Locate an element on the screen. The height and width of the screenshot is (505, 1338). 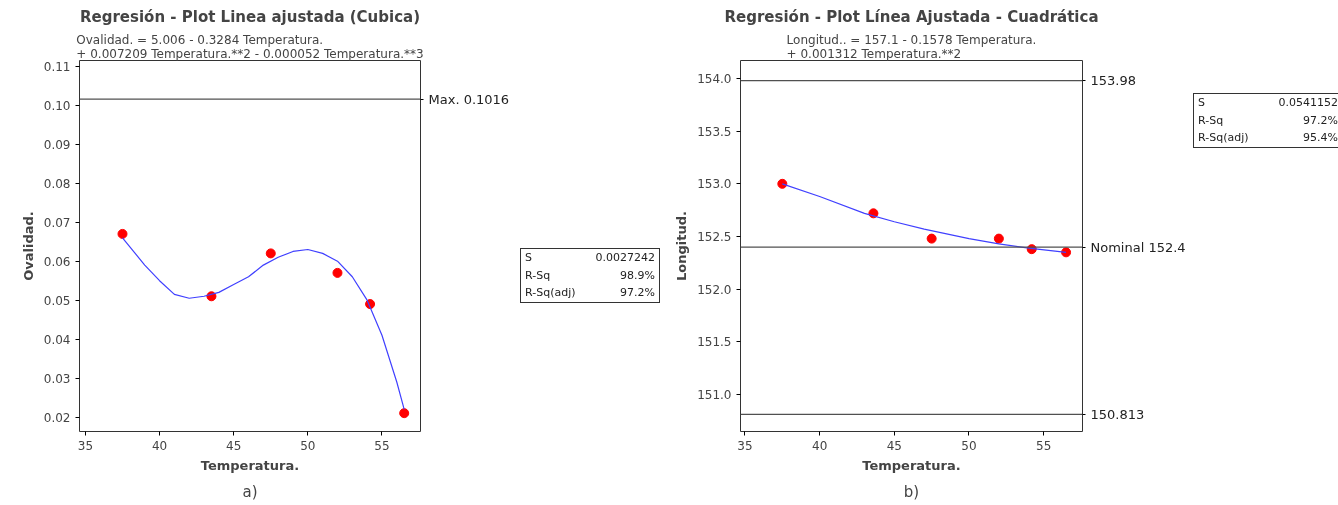
y-tick-label: 0.10 is located at coordinates (57, 105).